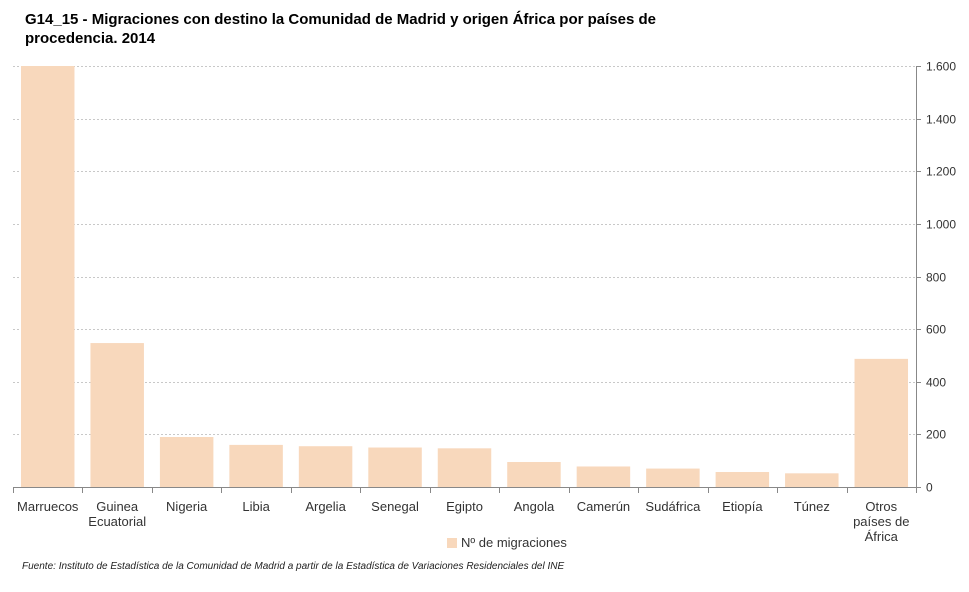  I want to click on x-tick-label: Camerún, so click(603, 506).